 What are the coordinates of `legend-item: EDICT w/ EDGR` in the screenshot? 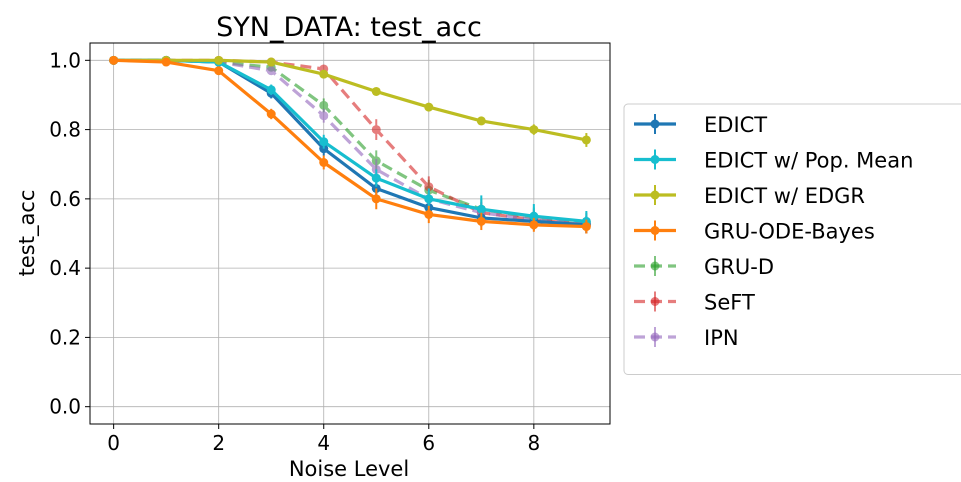 It's located at (749, 196).